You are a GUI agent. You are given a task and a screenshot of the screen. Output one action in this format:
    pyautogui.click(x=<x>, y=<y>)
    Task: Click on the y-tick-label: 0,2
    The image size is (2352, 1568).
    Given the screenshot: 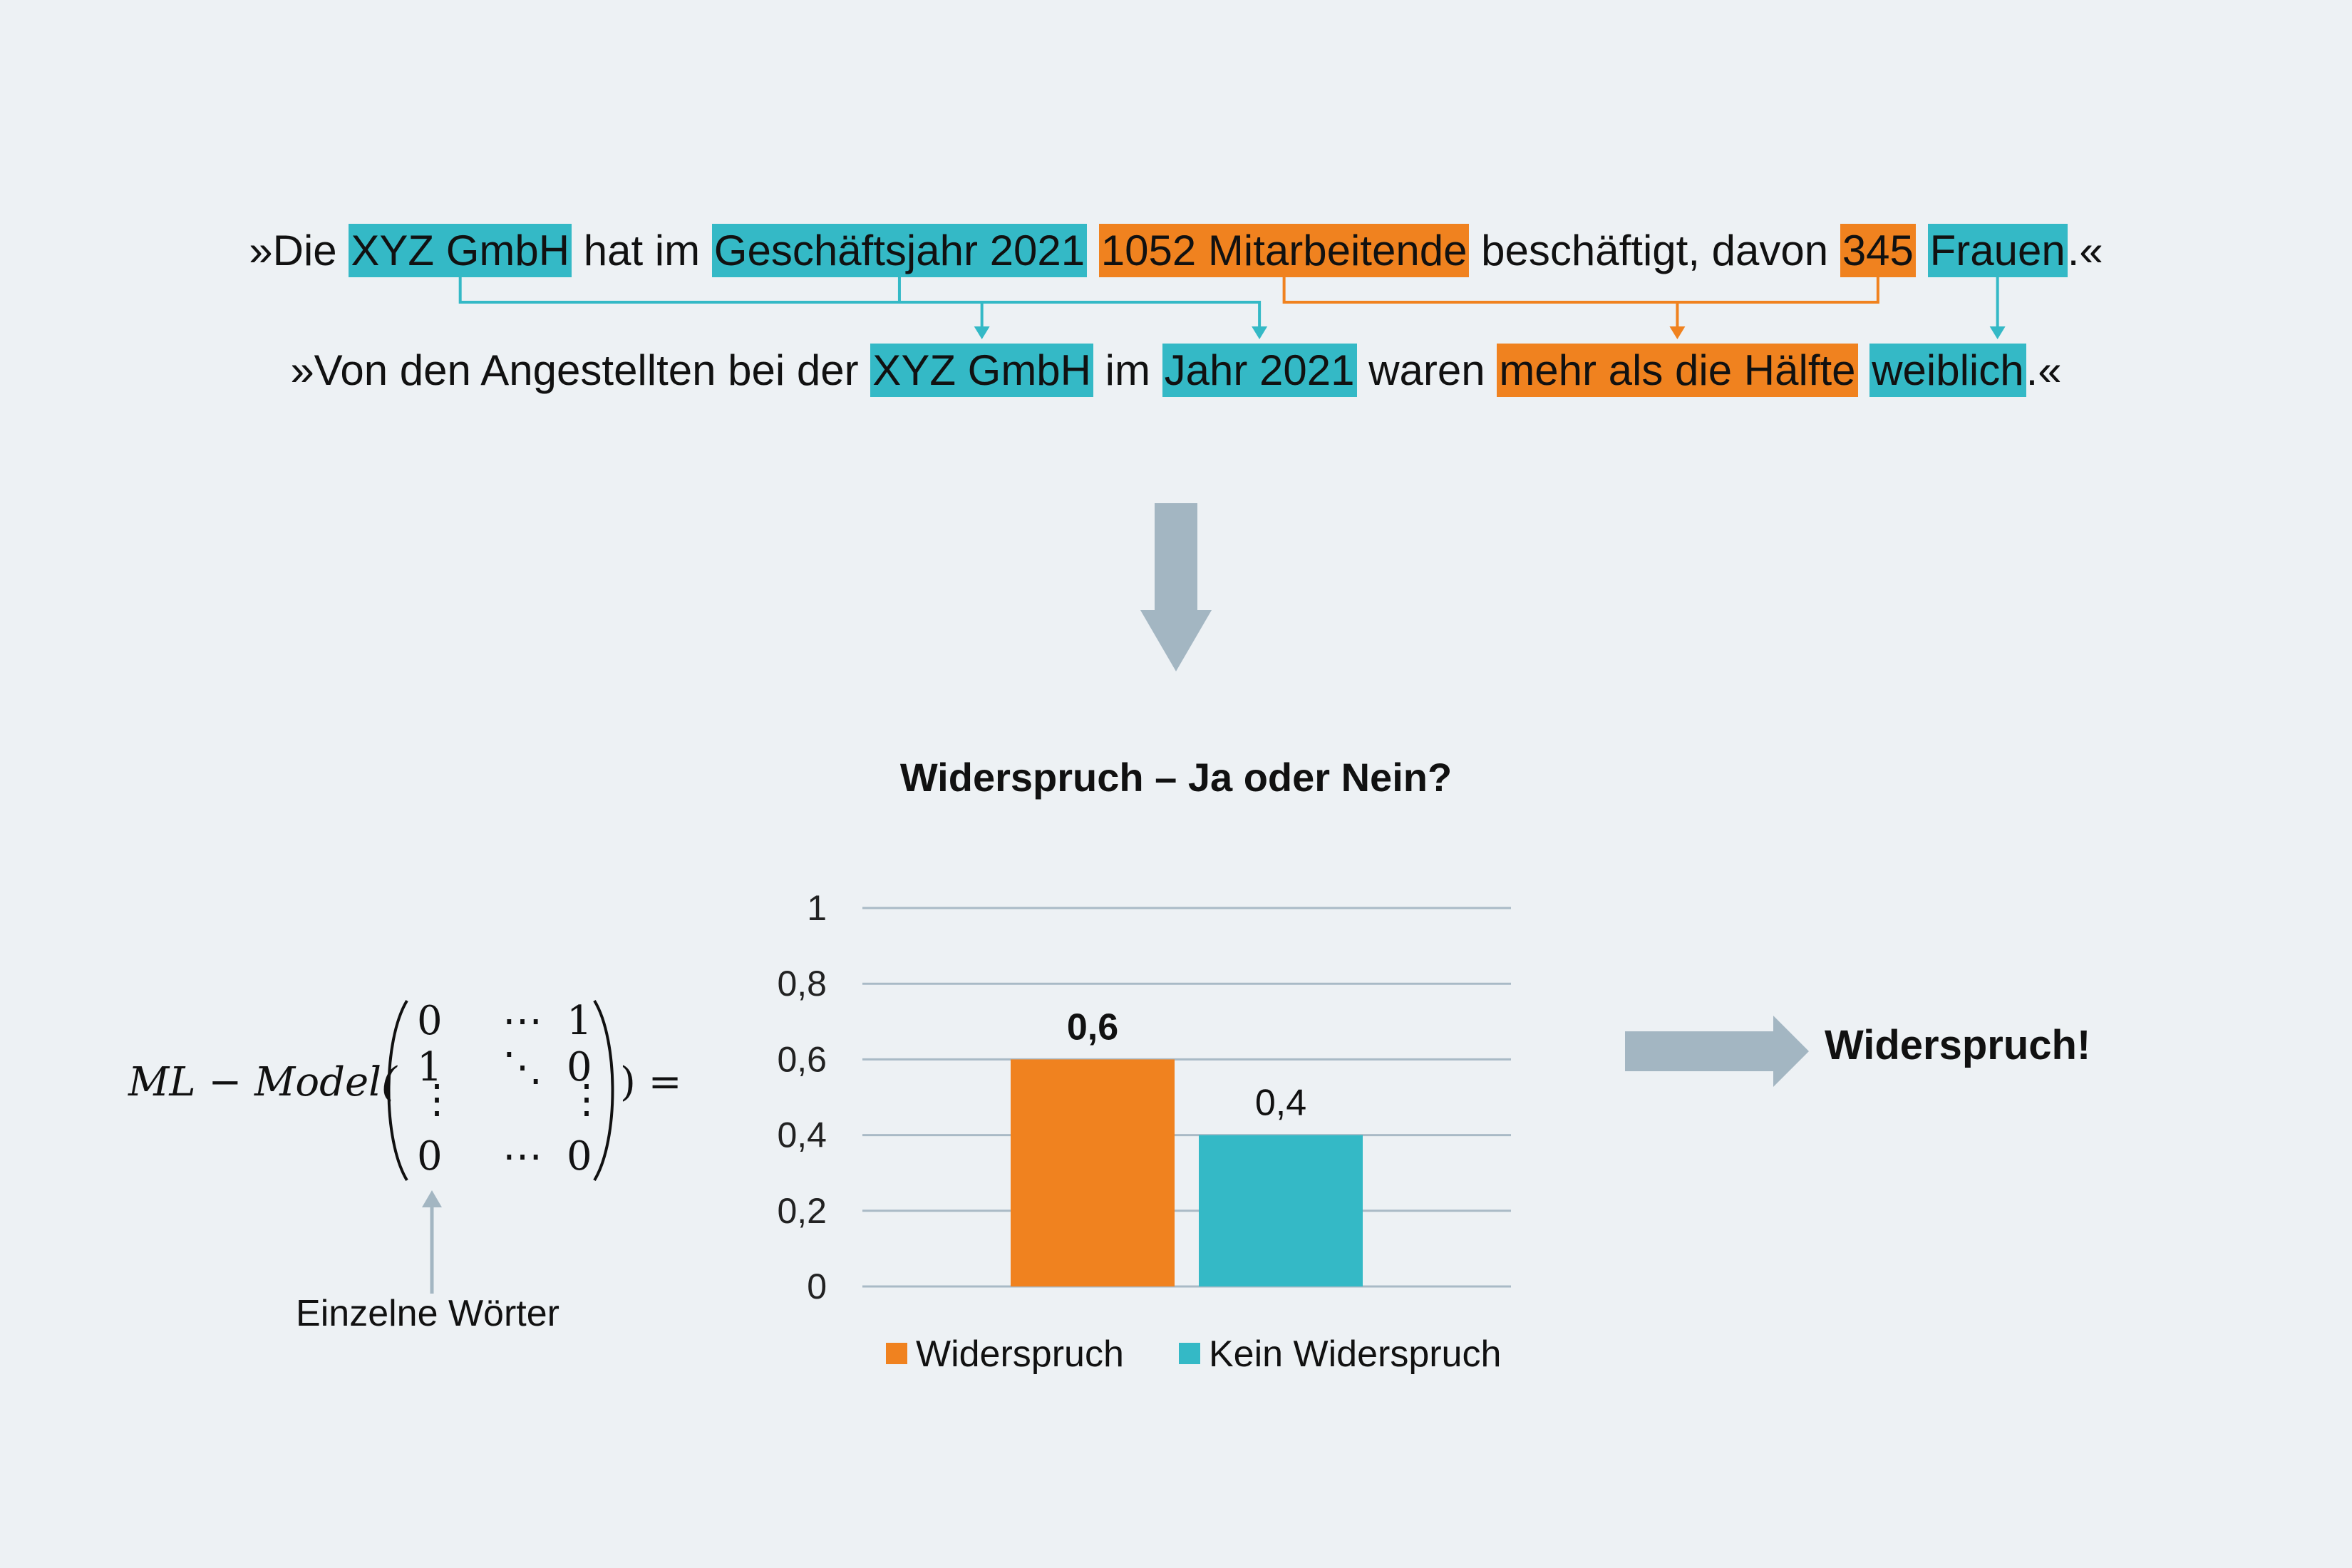 What is the action you would take?
    pyautogui.click(x=802, y=1211)
    